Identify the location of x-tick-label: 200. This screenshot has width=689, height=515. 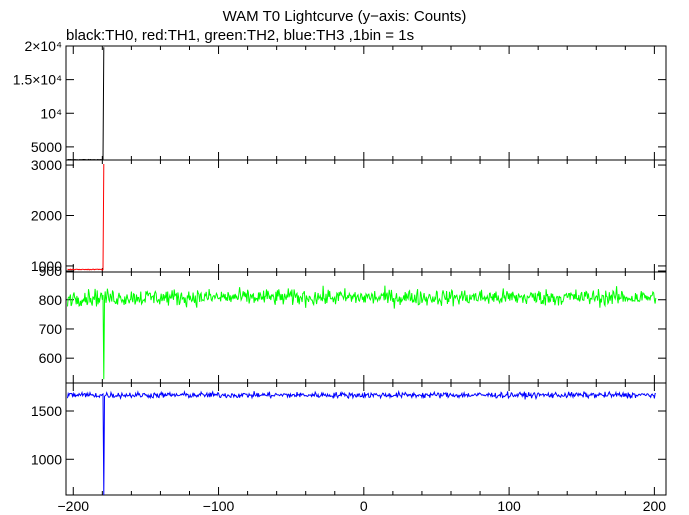
(655, 506).